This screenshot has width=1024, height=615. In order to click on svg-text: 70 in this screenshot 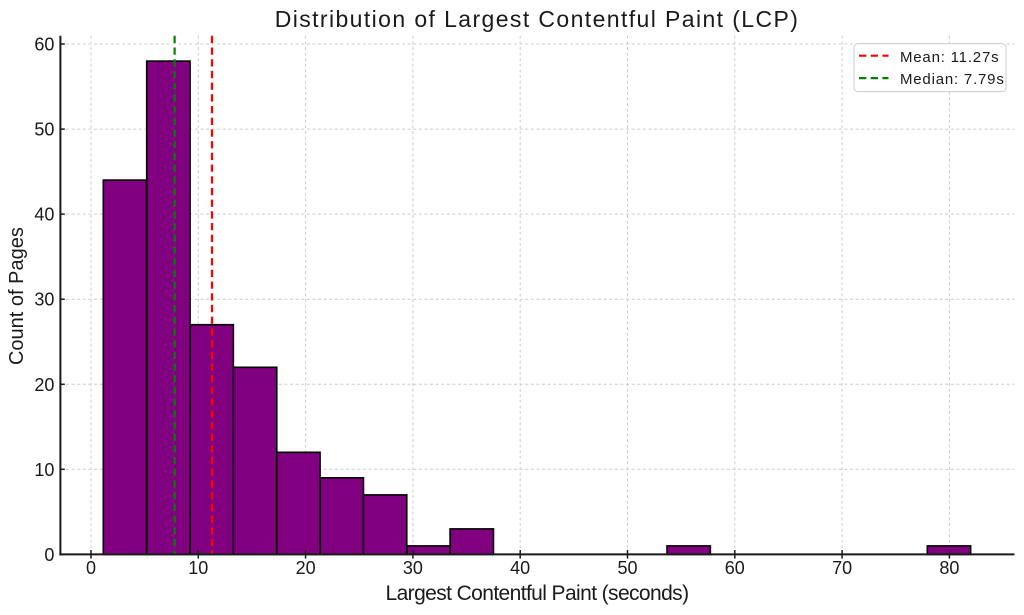, I will do `click(842, 568)`.